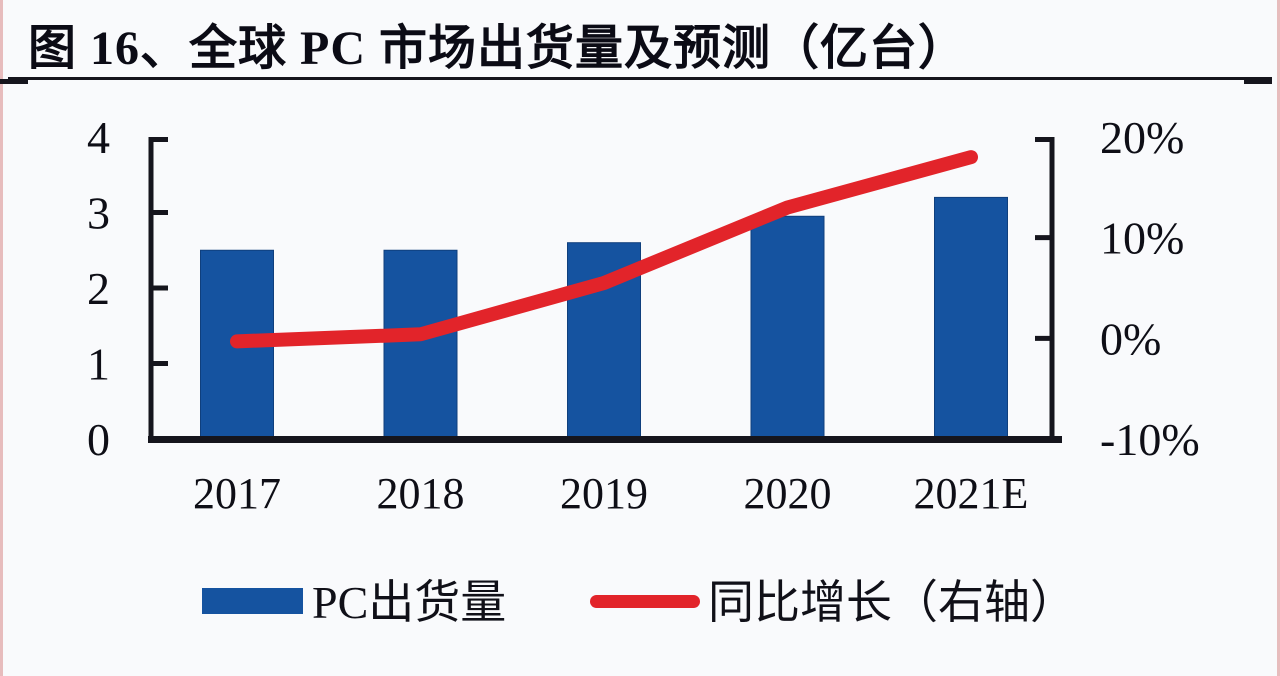 The height and width of the screenshot is (676, 1280). What do you see at coordinates (237, 493) in the screenshot?
I see `x-axis-label-2017: 2017` at bounding box center [237, 493].